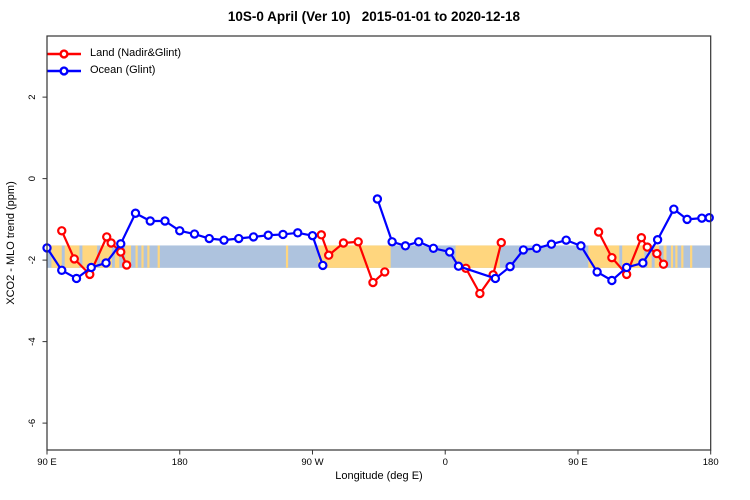  Describe the element at coordinates (11, 243) in the screenshot. I see `y-axis-title: XCO2 - MLO trend (ppm)` at that location.